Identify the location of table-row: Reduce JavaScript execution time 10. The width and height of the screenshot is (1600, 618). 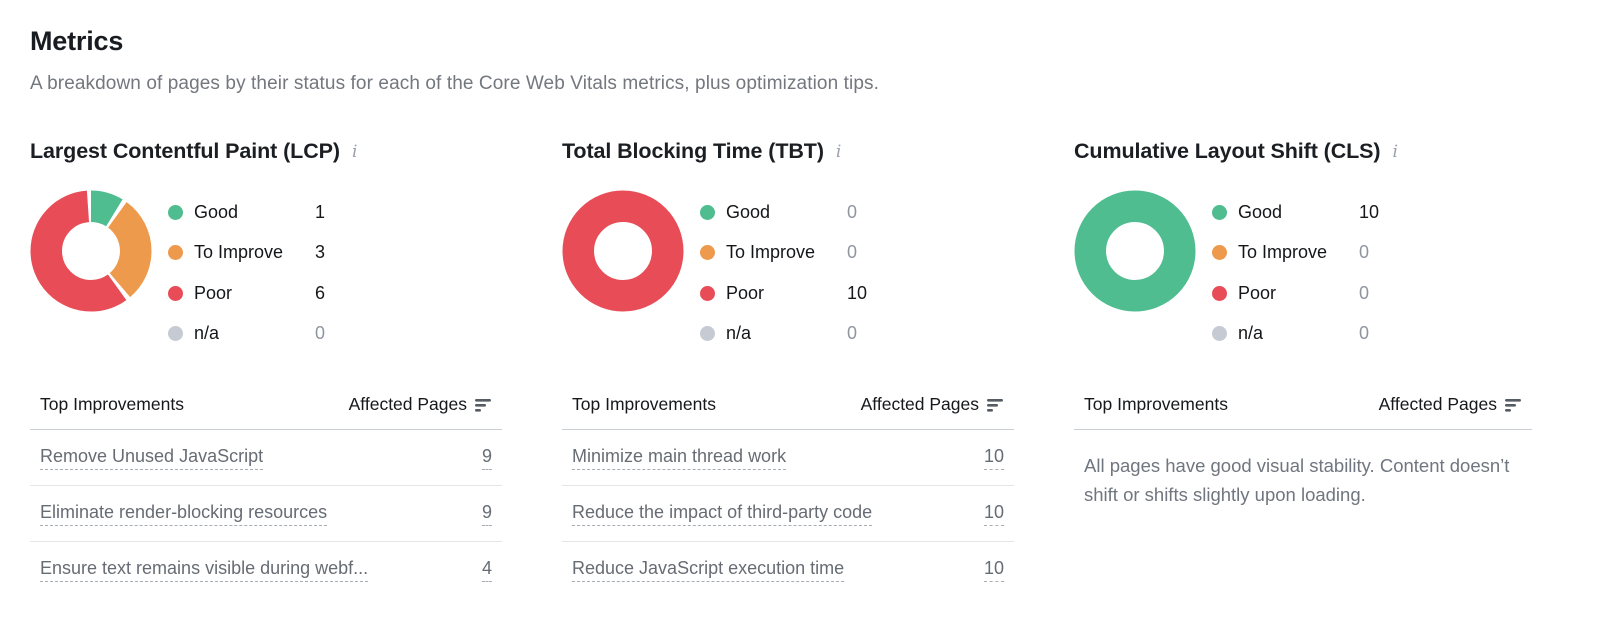
(788, 569).